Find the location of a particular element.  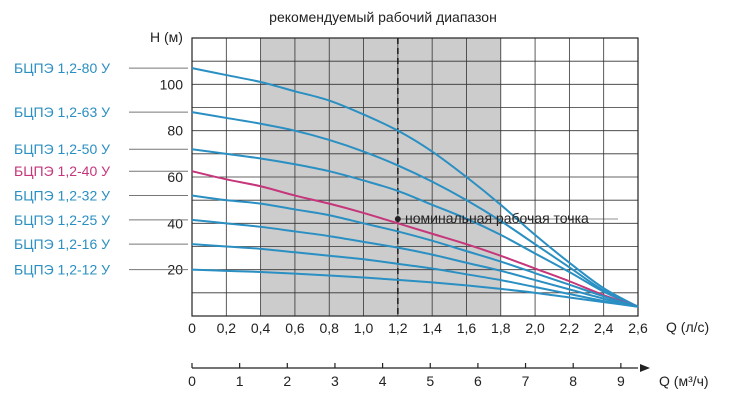

legend-label: БЦПЭ 1,2-16 У is located at coordinates (62, 244).